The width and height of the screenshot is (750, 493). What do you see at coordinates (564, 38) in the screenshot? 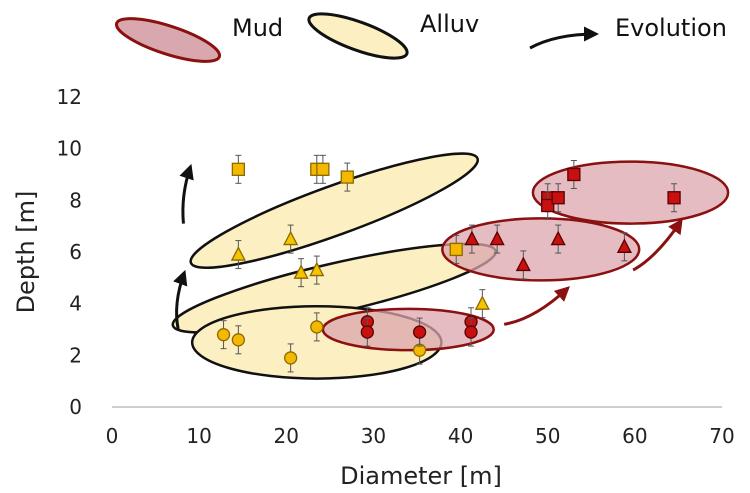
I see `legend-evolution-arrow` at bounding box center [564, 38].